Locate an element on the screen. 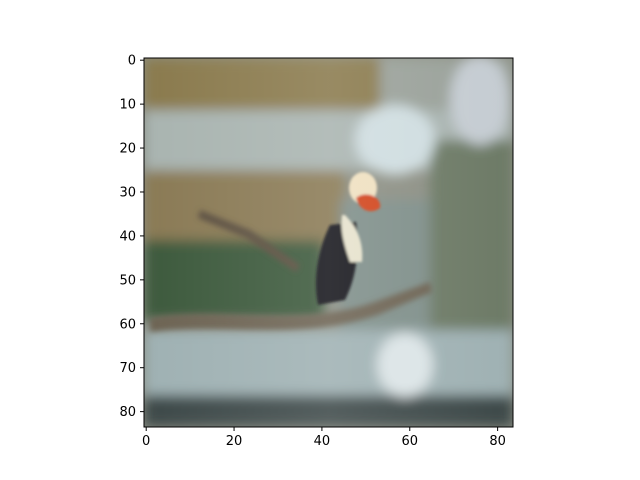 The image size is (640, 480). y-axis: 0 10 20 30 40 50 60 70 80 is located at coordinates (131, 237).